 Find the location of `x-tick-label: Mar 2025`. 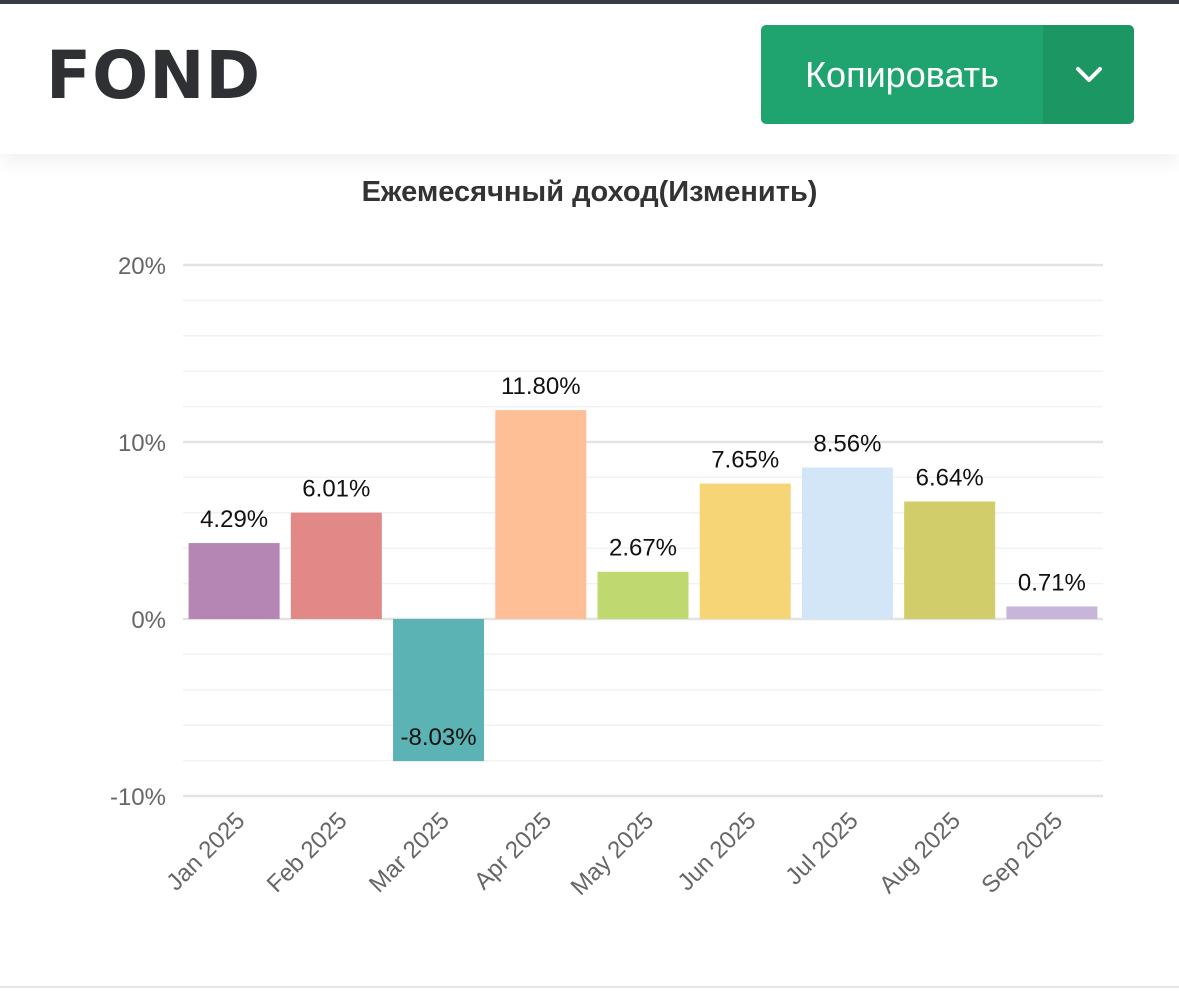

x-tick-label: Mar 2025 is located at coordinates (409, 852).